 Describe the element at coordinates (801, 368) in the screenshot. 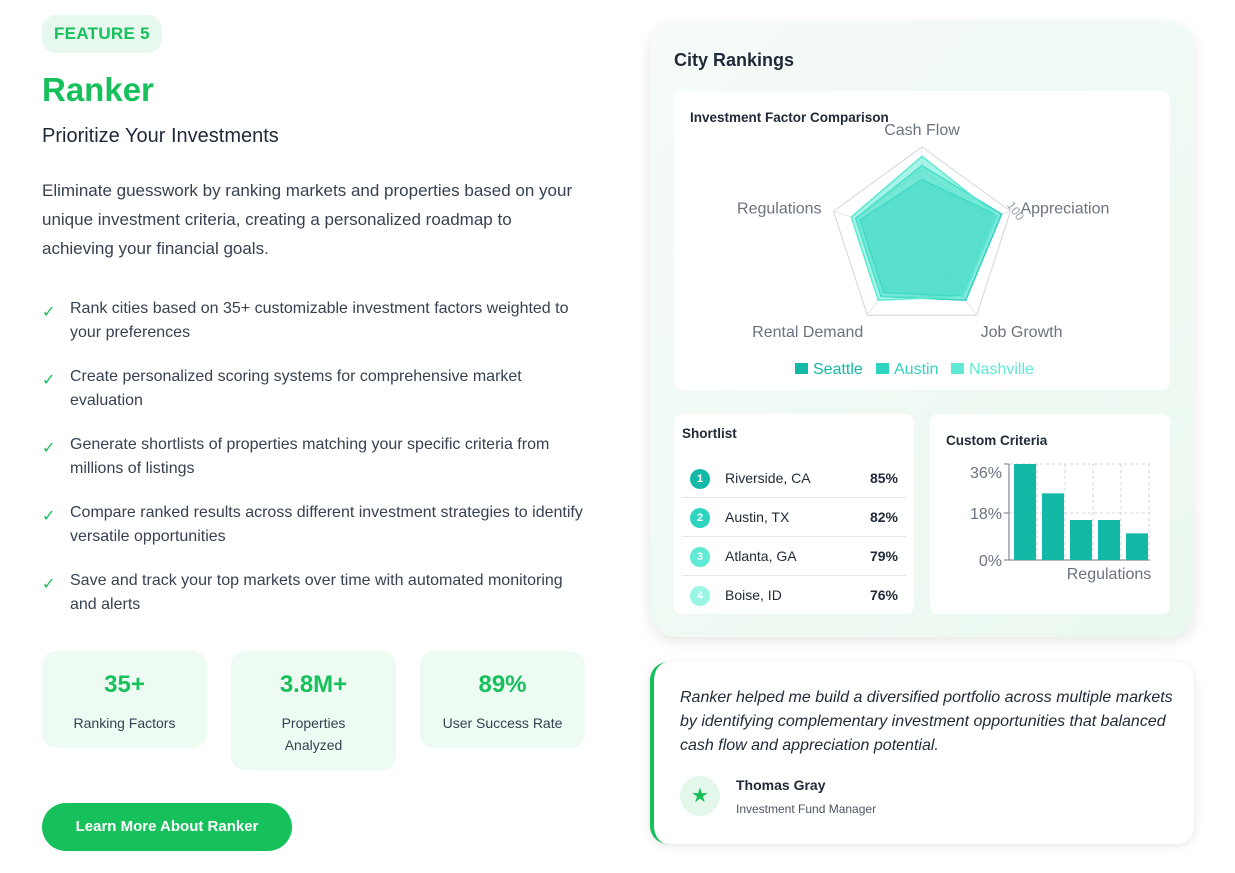

I see `legend-swatch-seattle` at that location.